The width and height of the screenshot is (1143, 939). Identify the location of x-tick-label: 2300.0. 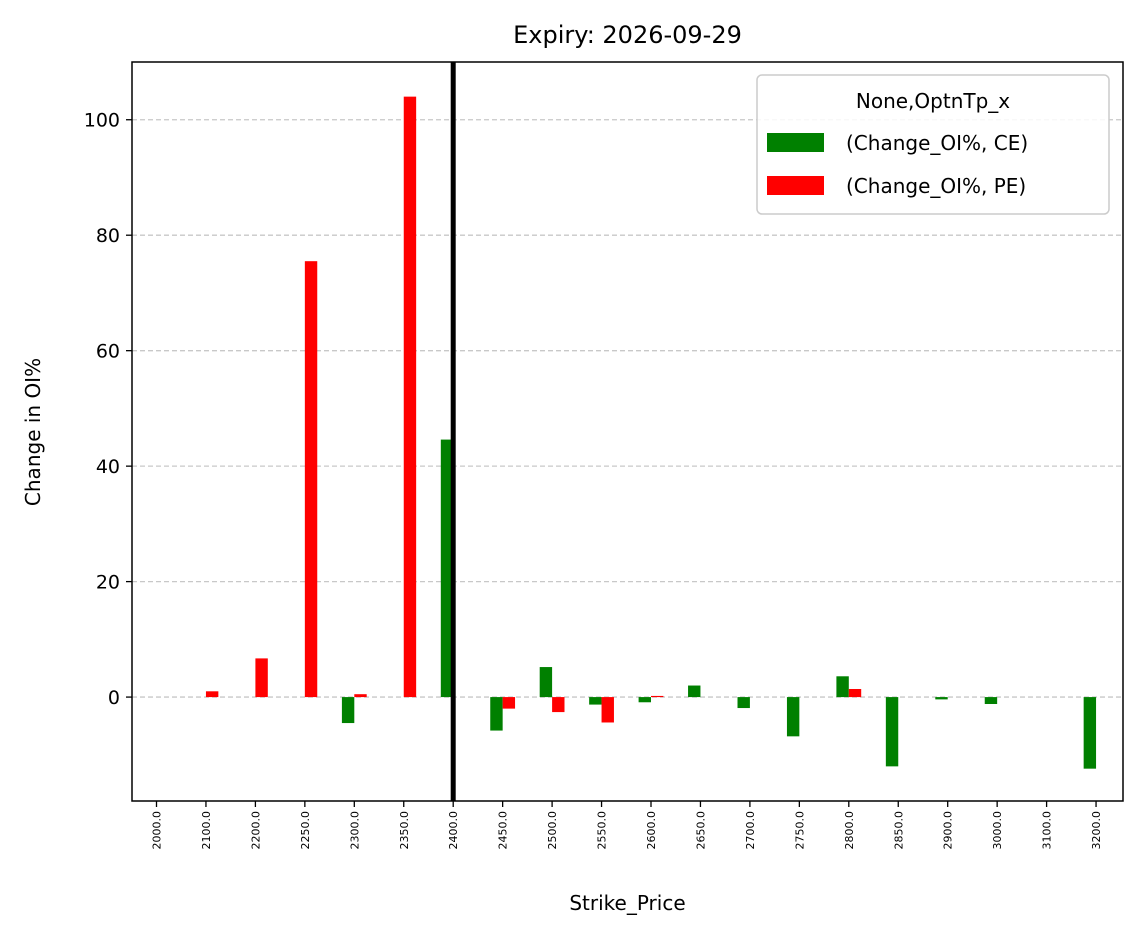
(354, 830).